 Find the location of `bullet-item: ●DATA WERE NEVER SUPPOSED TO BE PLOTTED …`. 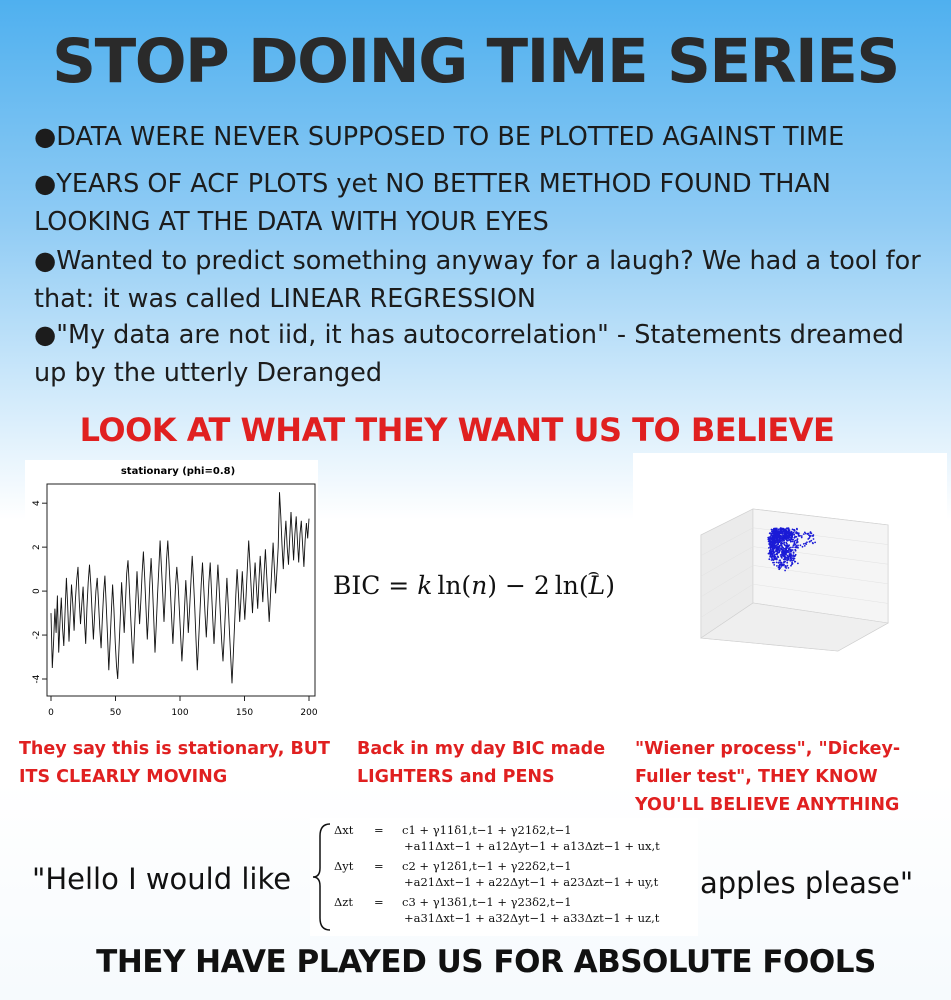

bullet-item: ●DATA WERE NEVER SUPPOSED TO BE PLOTTED … is located at coordinates (439, 137).